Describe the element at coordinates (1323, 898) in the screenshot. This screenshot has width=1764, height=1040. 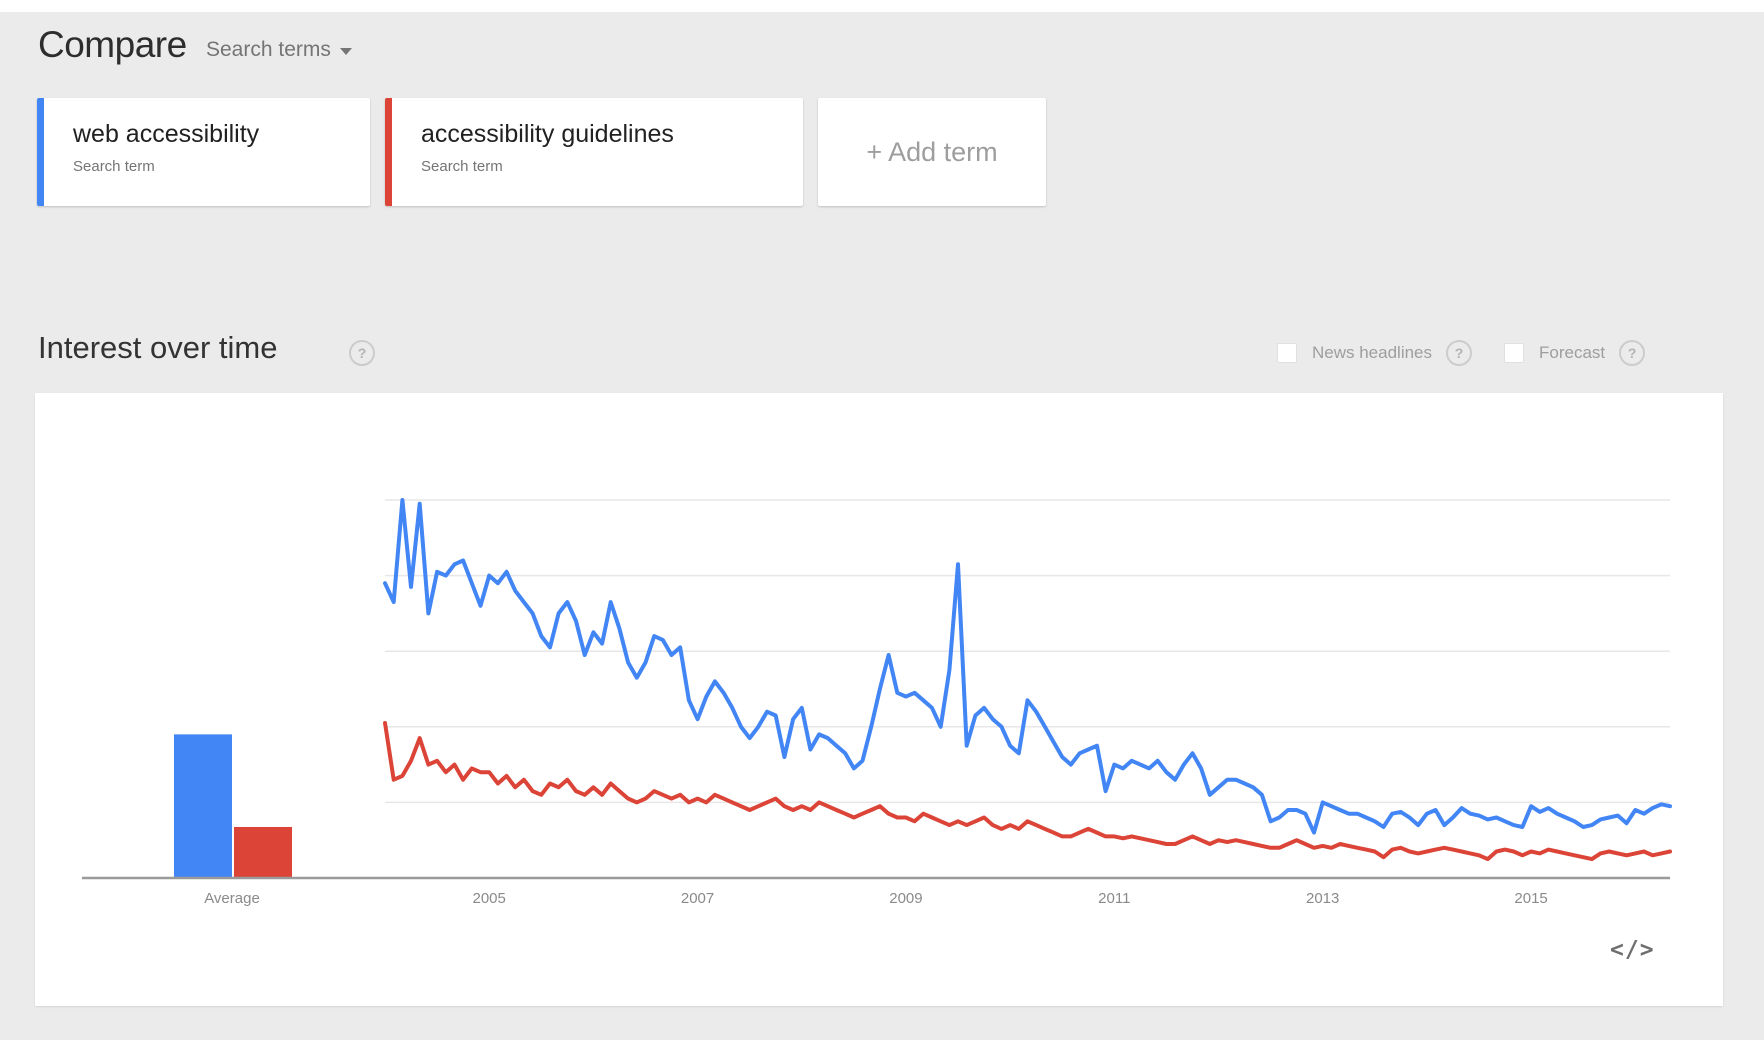
I see `x-axis-tick-label: 2013` at that location.